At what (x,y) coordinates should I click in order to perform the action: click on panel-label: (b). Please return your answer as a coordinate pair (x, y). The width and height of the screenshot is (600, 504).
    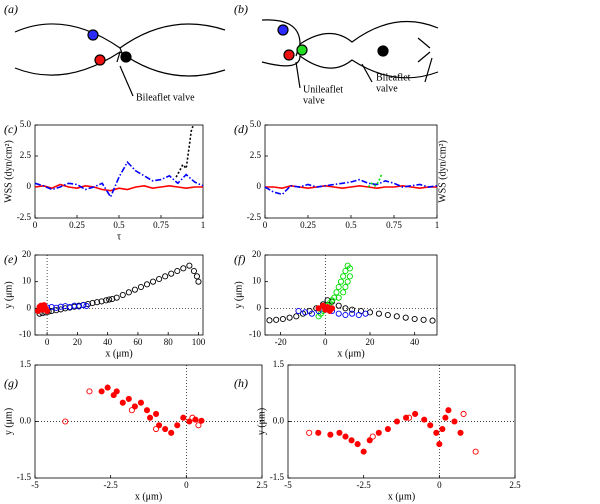
    Looking at the image, I should click on (241, 9).